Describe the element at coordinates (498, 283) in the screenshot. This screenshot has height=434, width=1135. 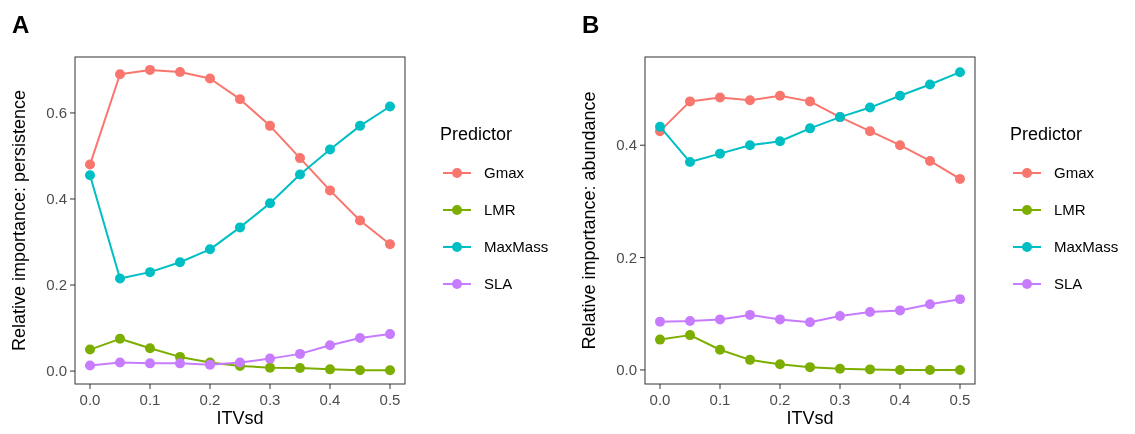
I see `legend-label: SLA` at that location.